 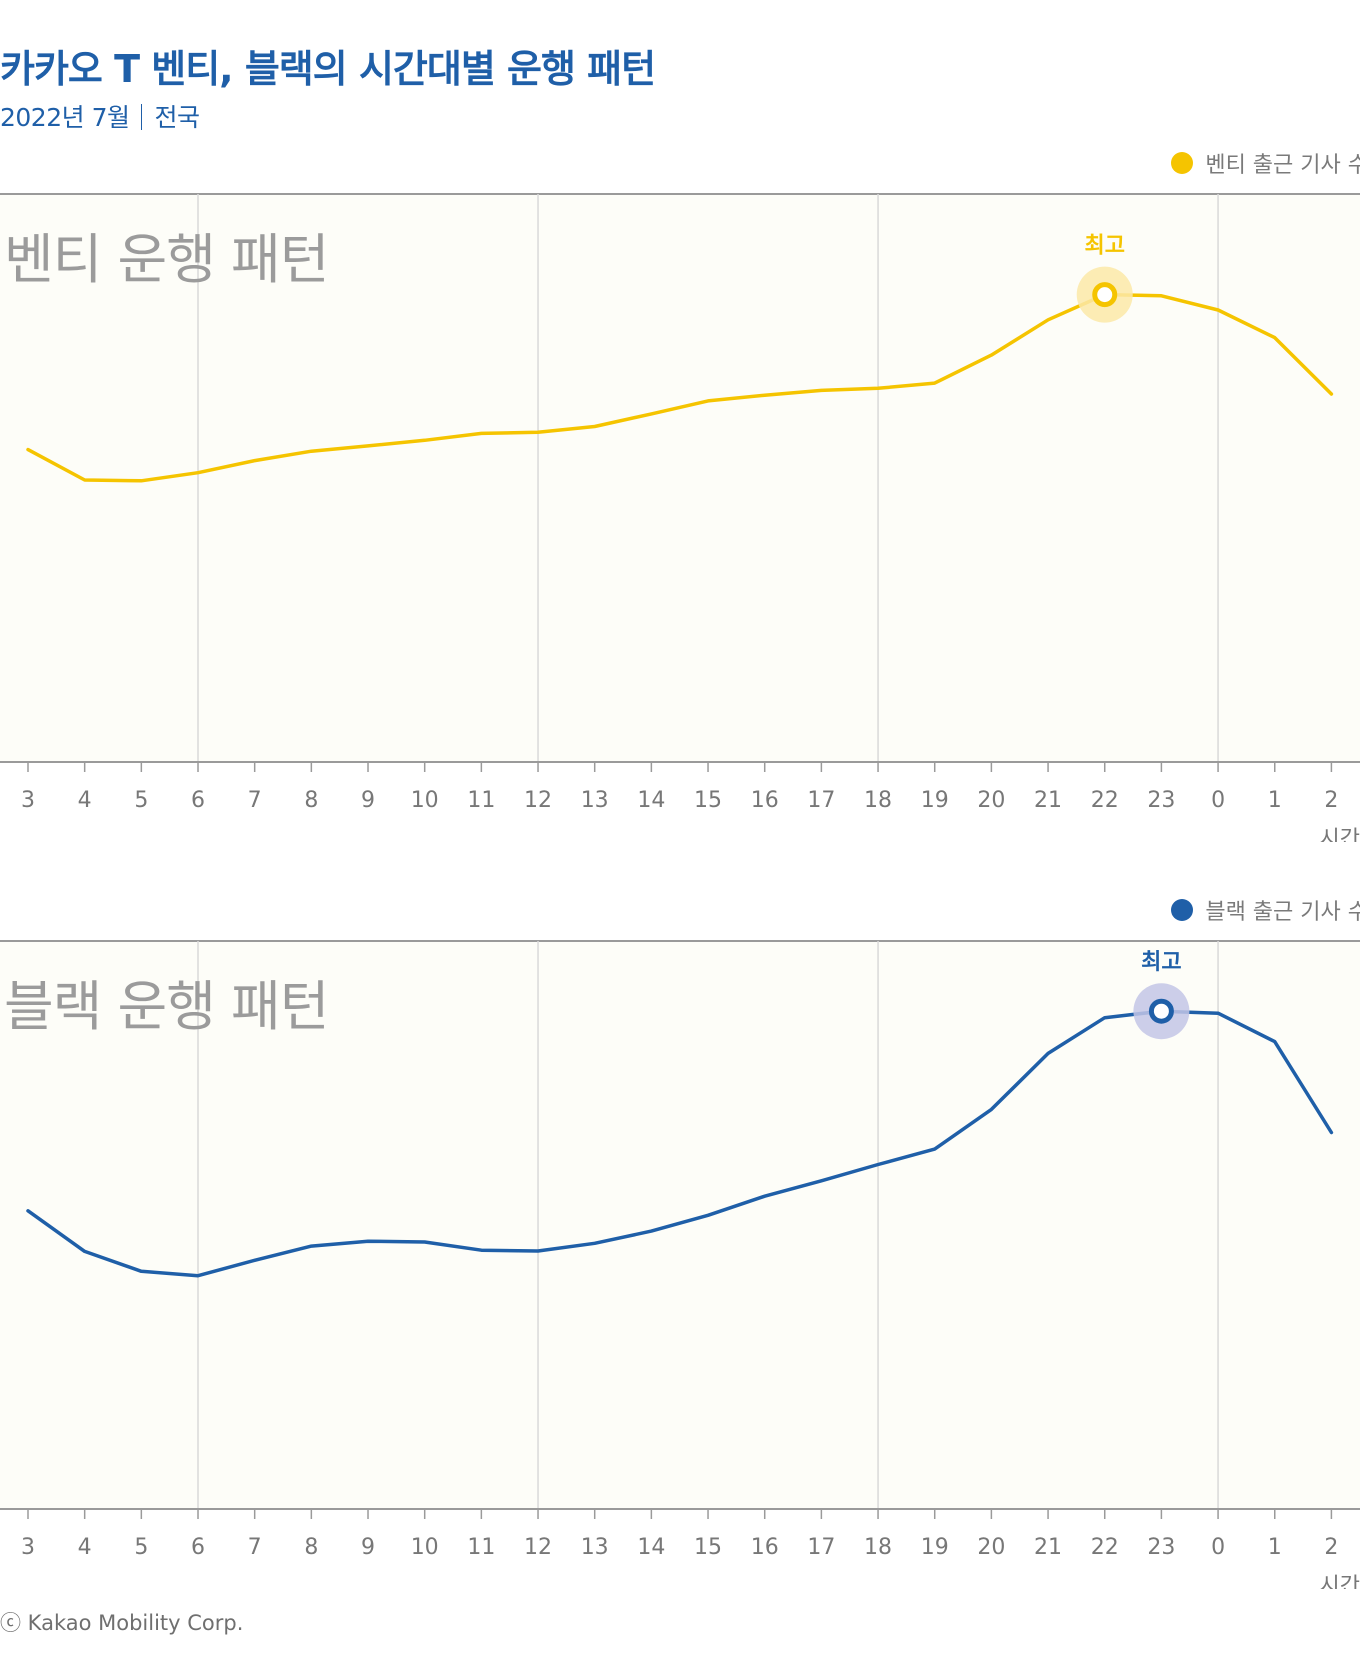 What do you see at coordinates (1340, 834) in the screenshot?
I see `venti-xlabel: 시간` at bounding box center [1340, 834].